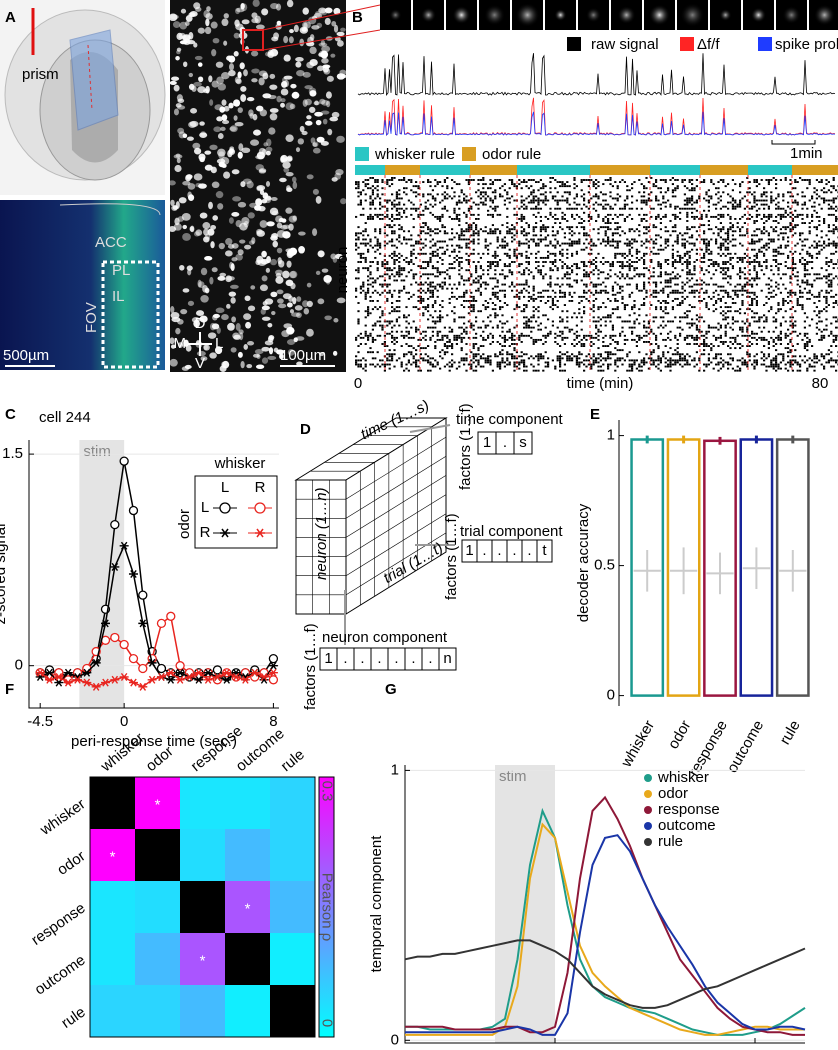  I want to click on thumbnails, so click(609, 15).